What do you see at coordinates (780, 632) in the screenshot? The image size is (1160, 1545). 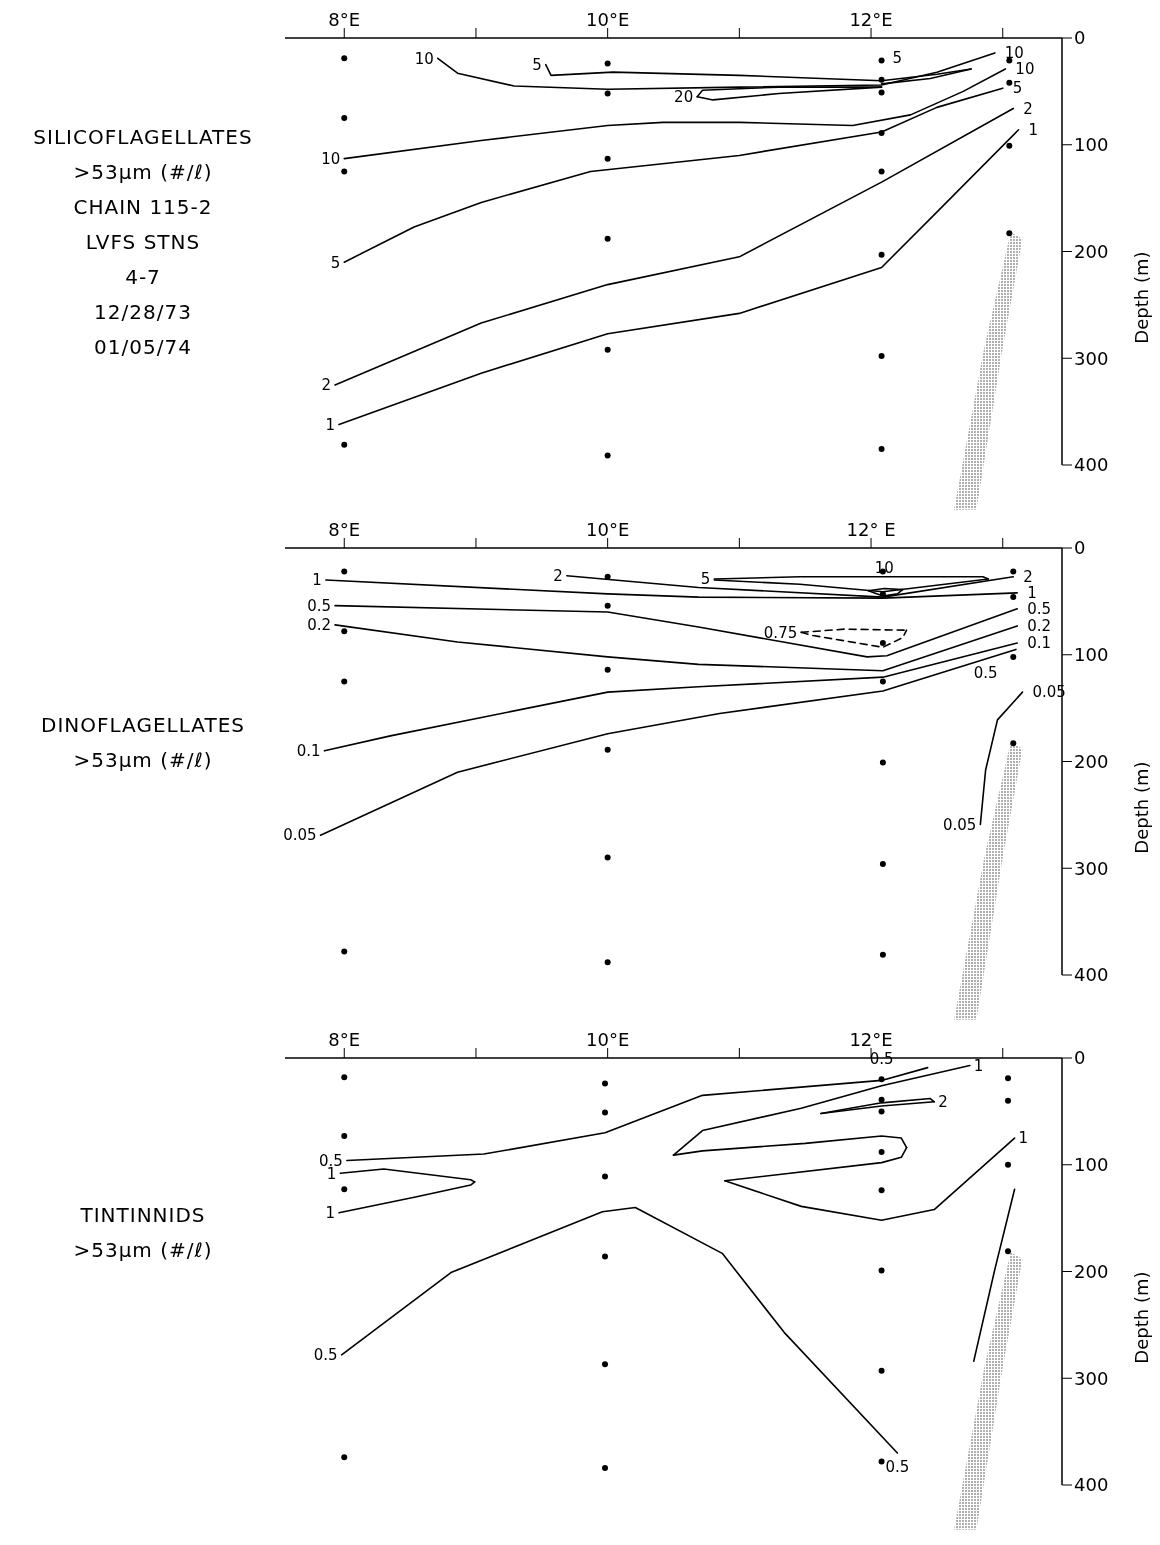 I see `series-label: 0.75` at bounding box center [780, 632].